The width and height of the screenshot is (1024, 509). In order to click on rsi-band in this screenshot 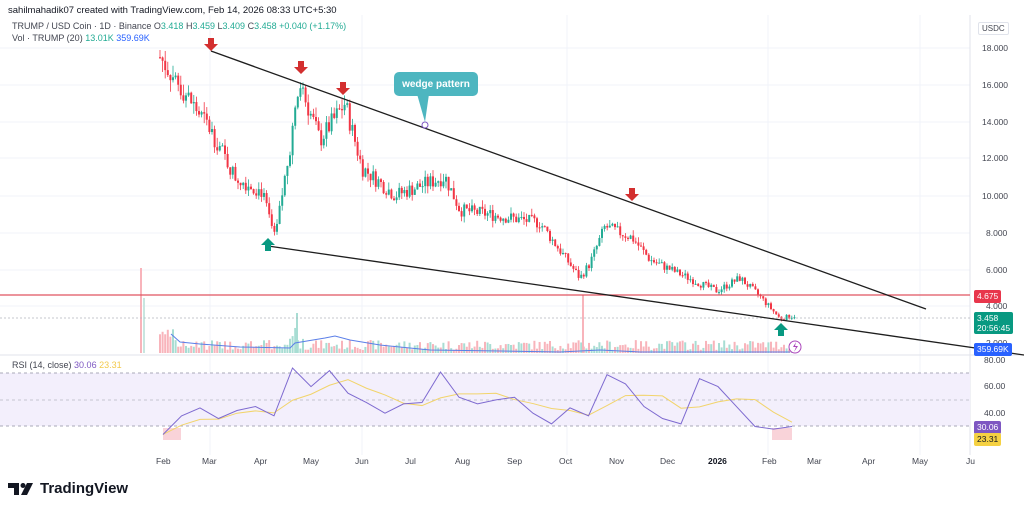, I will do `click(485, 399)`.